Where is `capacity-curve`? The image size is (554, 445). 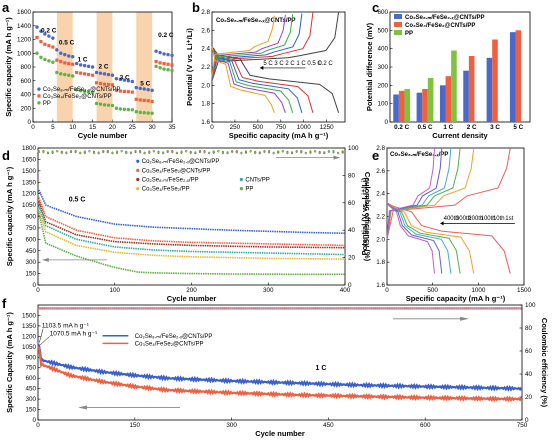
capacity-curve is located at coordinates (191, 222).